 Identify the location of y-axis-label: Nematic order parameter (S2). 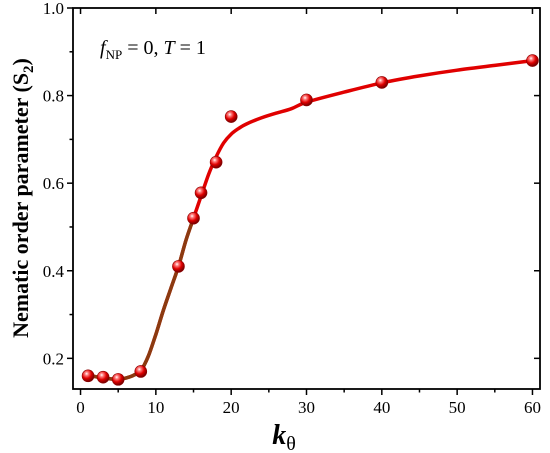
(22, 198).